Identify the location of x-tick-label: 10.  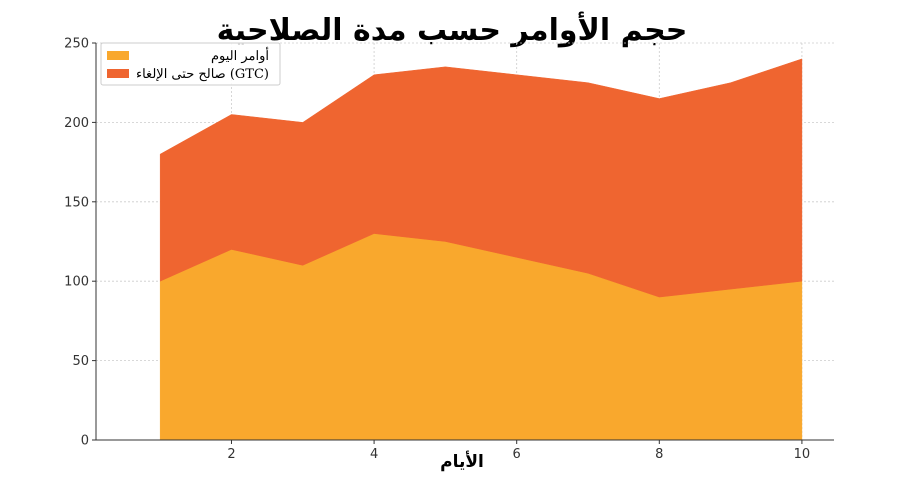
(802, 454).